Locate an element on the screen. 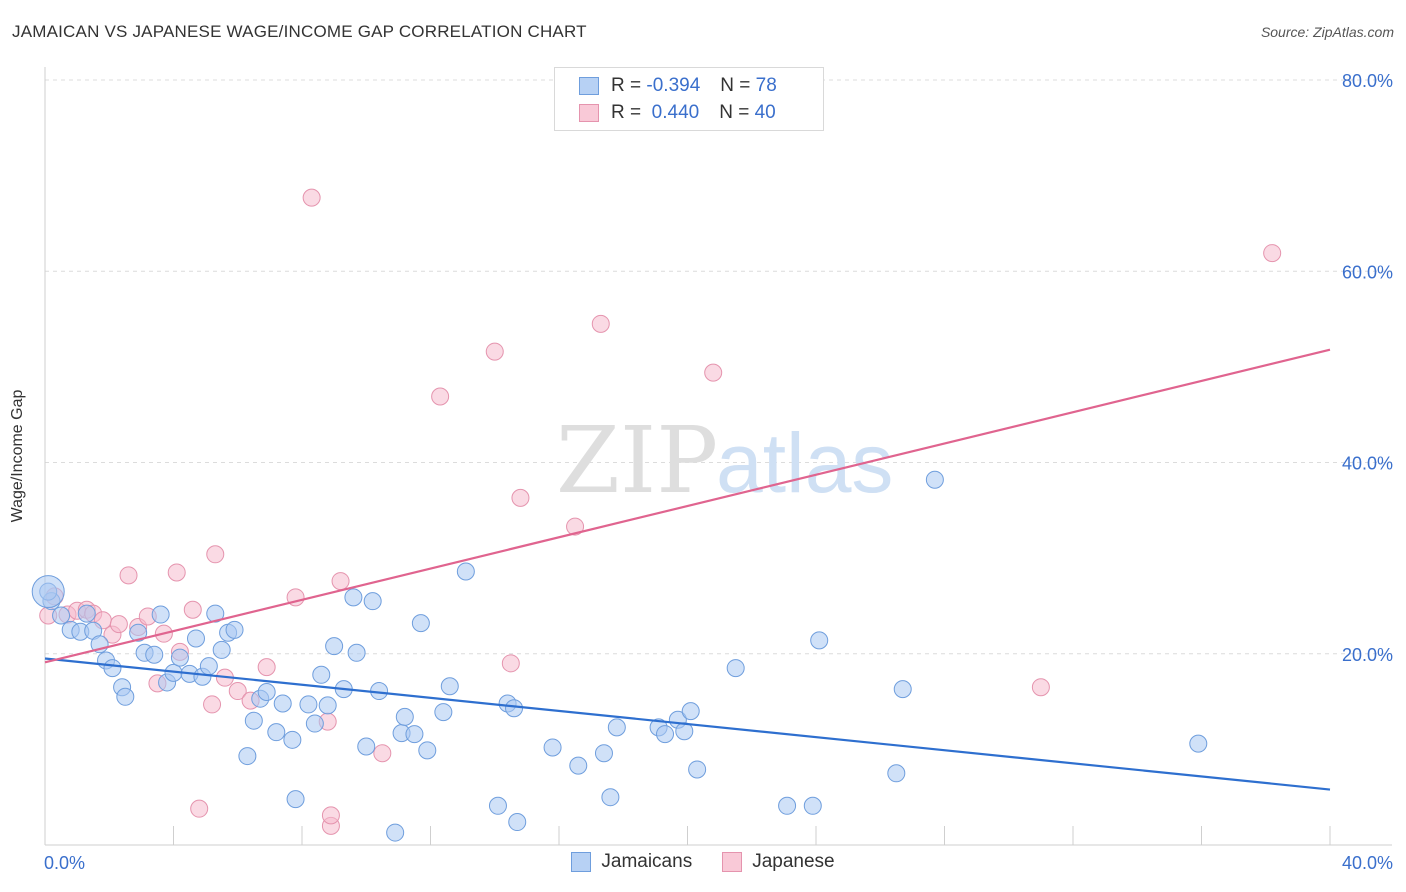 The width and height of the screenshot is (1406, 892). legend-label: Jamaicans is located at coordinates (647, 861).